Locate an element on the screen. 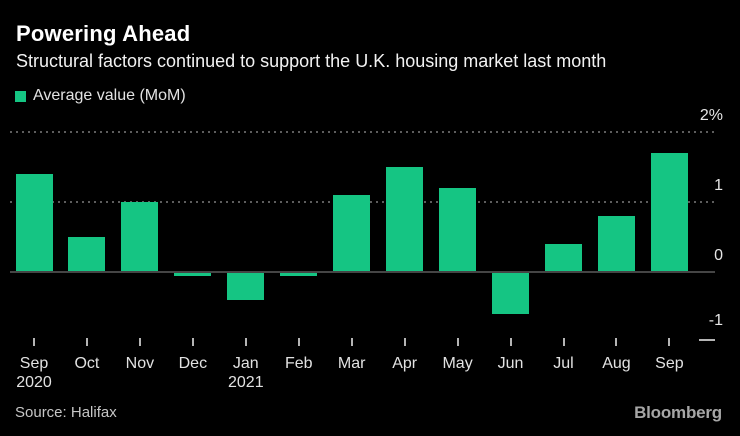 This screenshot has height=436, width=740. y-axis-label: -1 is located at coordinates (715, 320).